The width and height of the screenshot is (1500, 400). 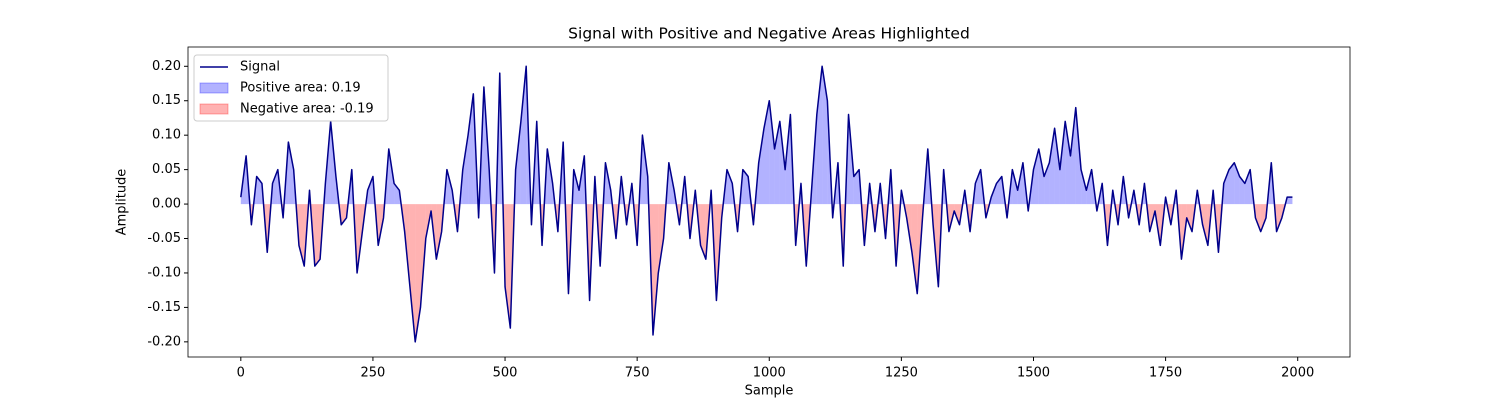 I want to click on y-tick-label: 0.00, so click(x=166, y=204).